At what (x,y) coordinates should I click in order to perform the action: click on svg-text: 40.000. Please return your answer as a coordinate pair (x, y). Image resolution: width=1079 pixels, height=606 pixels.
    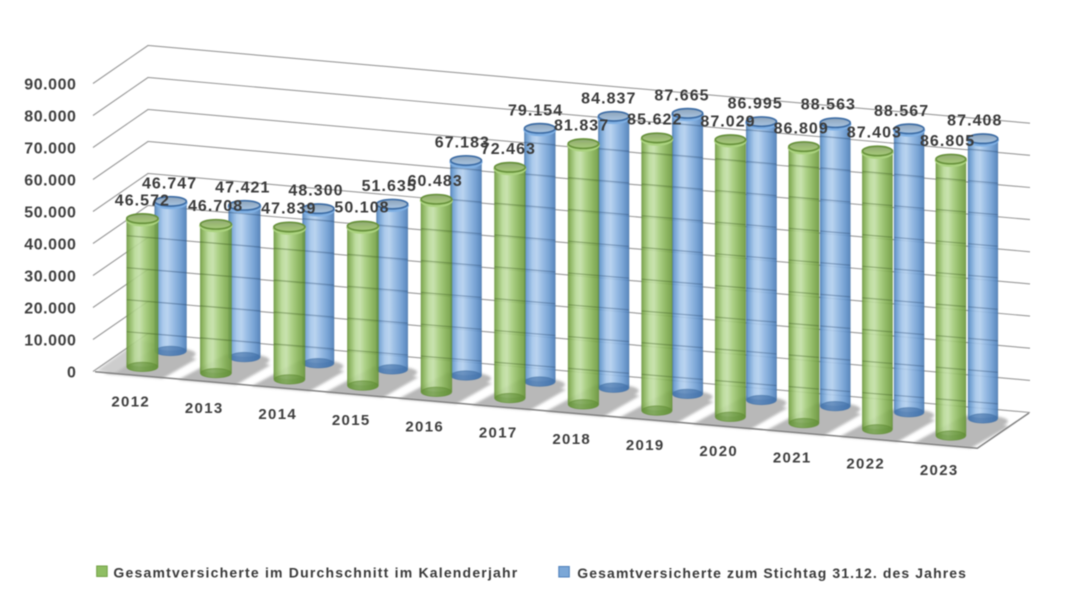
    Looking at the image, I should click on (50, 244).